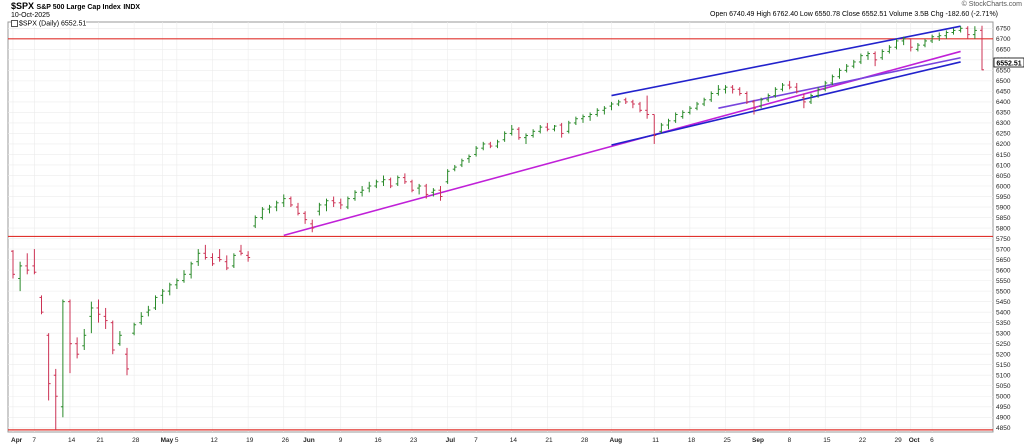 The width and height of the screenshot is (1024, 446). I want to click on symbol-title: $SPX S&P 500 Large Cap Index INDX, so click(75, 6).